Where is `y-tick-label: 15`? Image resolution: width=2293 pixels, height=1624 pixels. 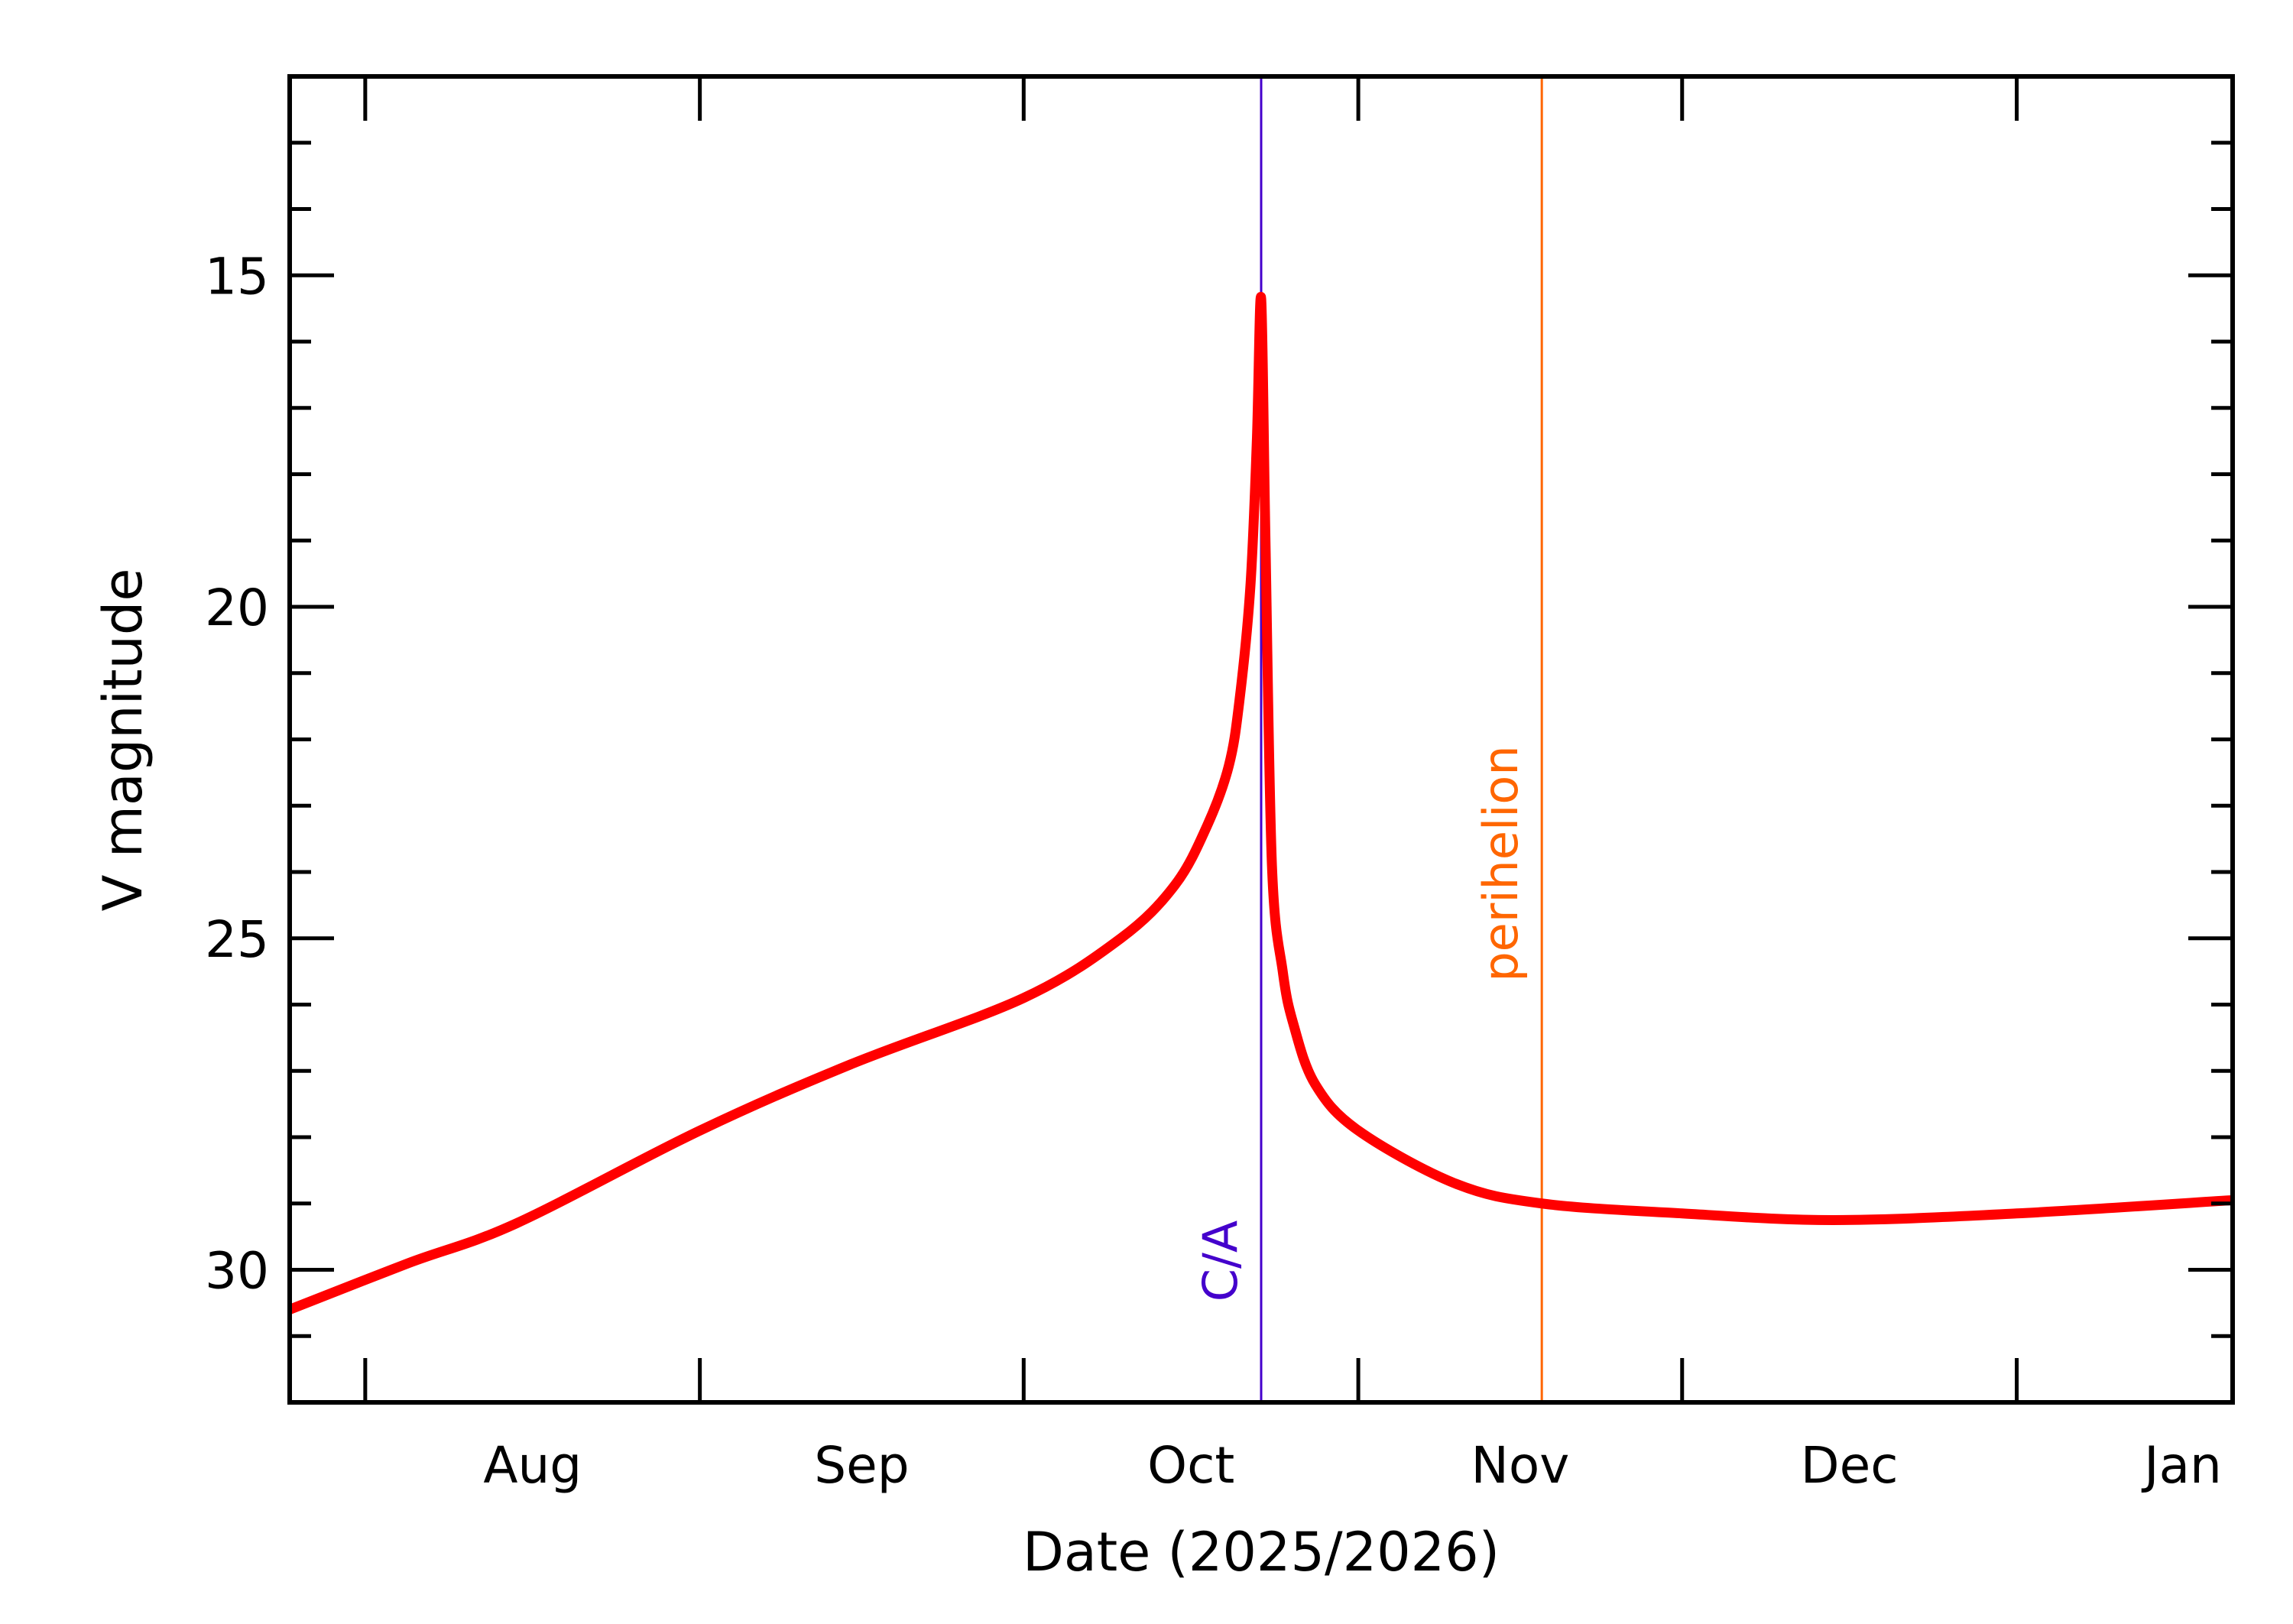
y-tick-label: 15 is located at coordinates (237, 276).